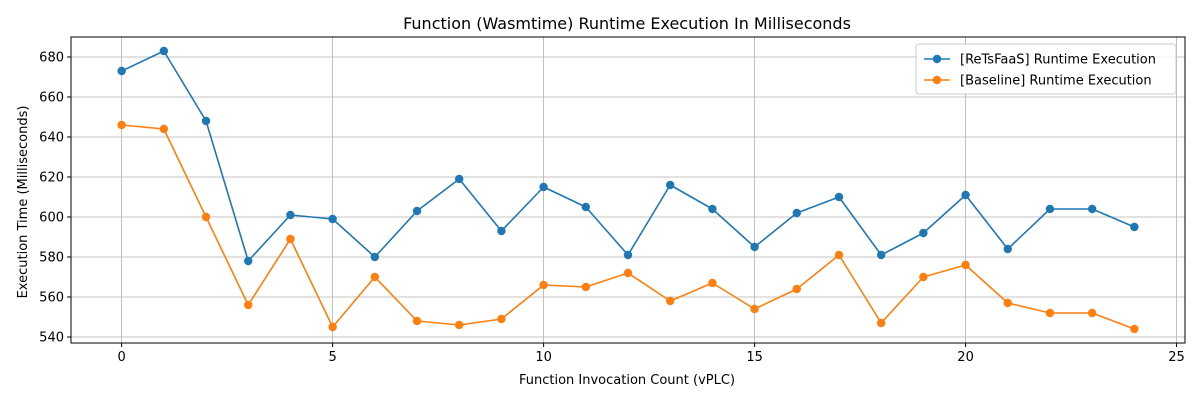 The image size is (1200, 400). What do you see at coordinates (1058, 60) in the screenshot?
I see `legend-label: [ReTsFaaS] Runtime Execution` at bounding box center [1058, 60].